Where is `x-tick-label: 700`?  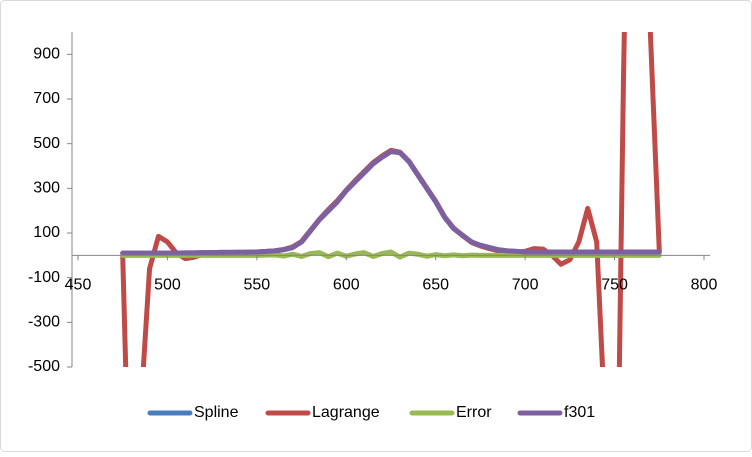 x-tick-label: 700 is located at coordinates (525, 285).